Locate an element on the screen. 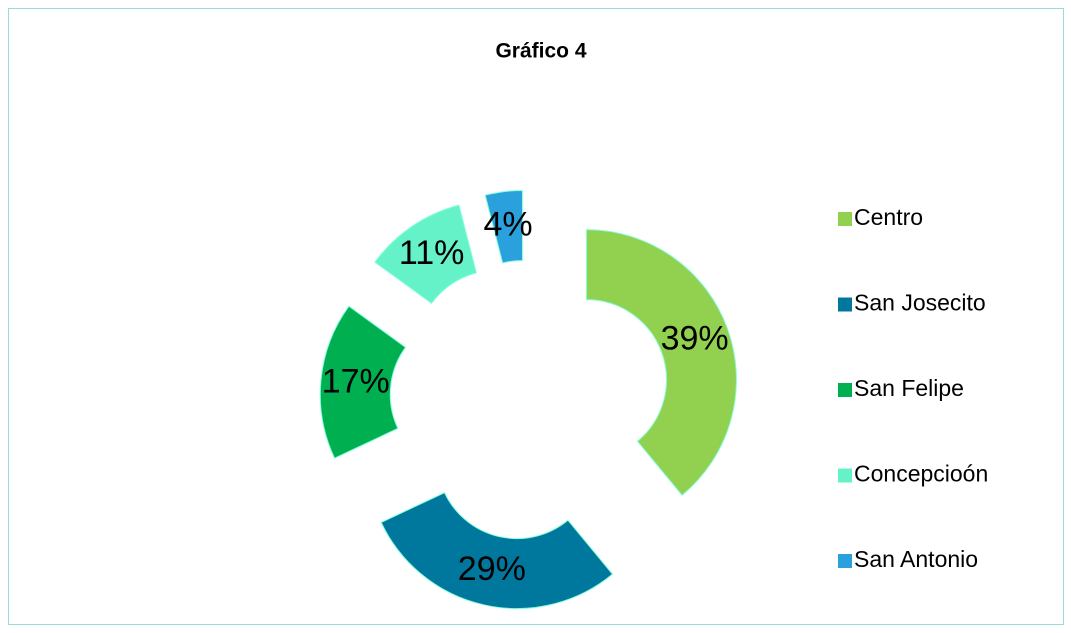  data-label: 4% is located at coordinates (507, 224).